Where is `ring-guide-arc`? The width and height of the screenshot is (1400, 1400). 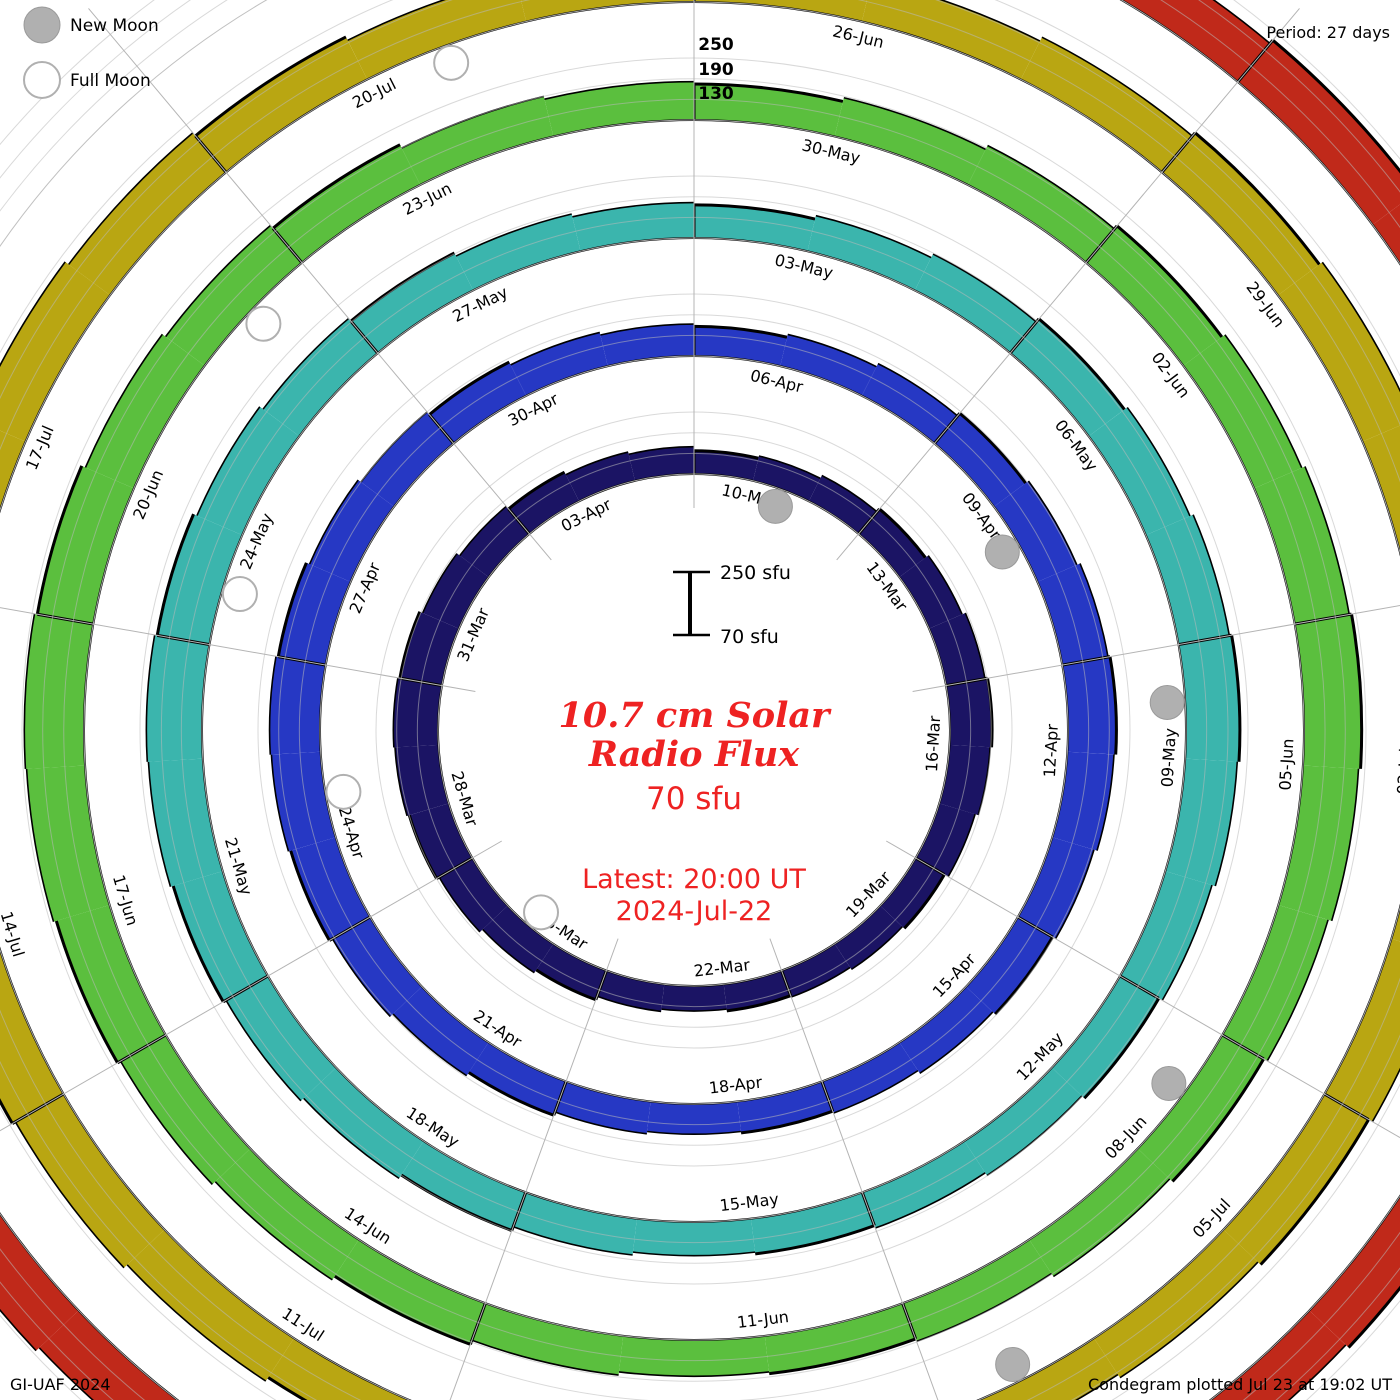
ring-guide-arc is located at coordinates (694, 730).